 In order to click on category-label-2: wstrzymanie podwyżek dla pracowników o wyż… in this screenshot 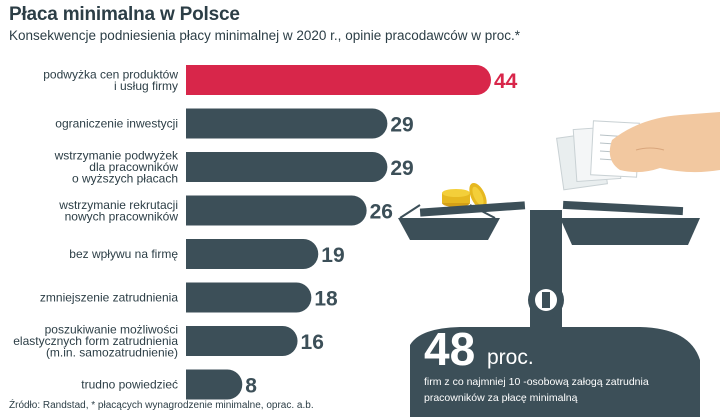, I will do `click(116, 167)`.